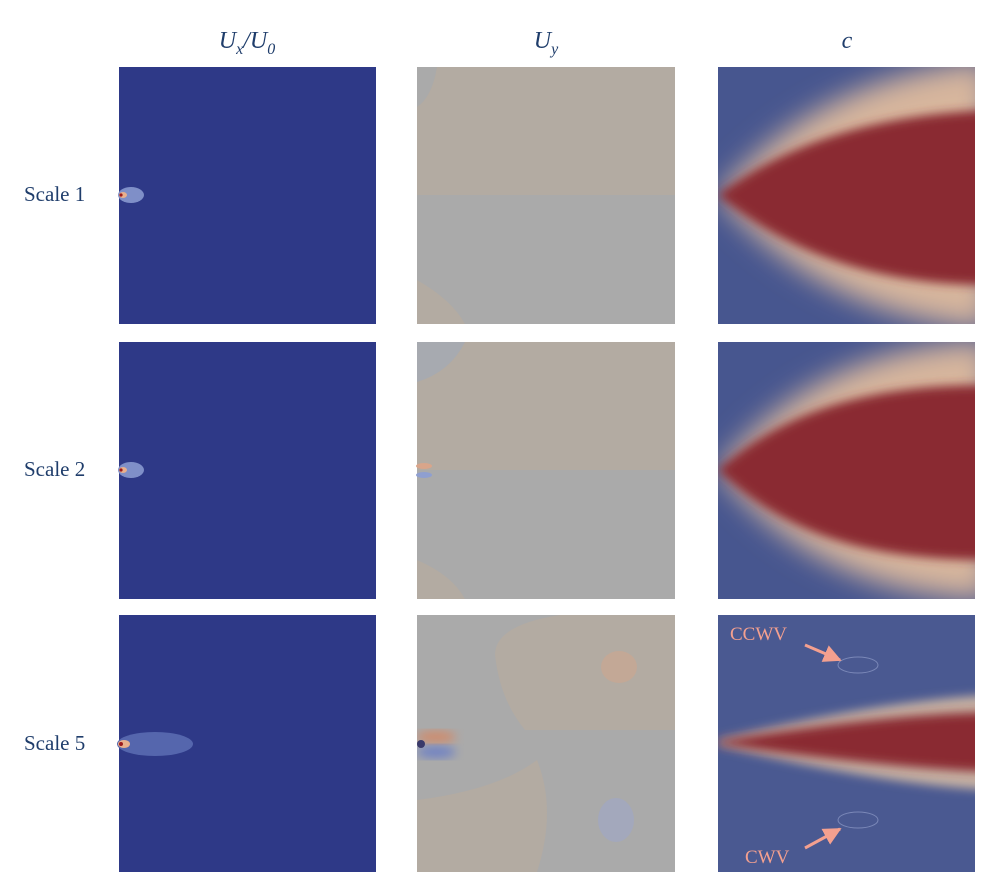 Image resolution: width=1000 pixels, height=885 pixels. I want to click on symbol: /U, so click(255, 41).